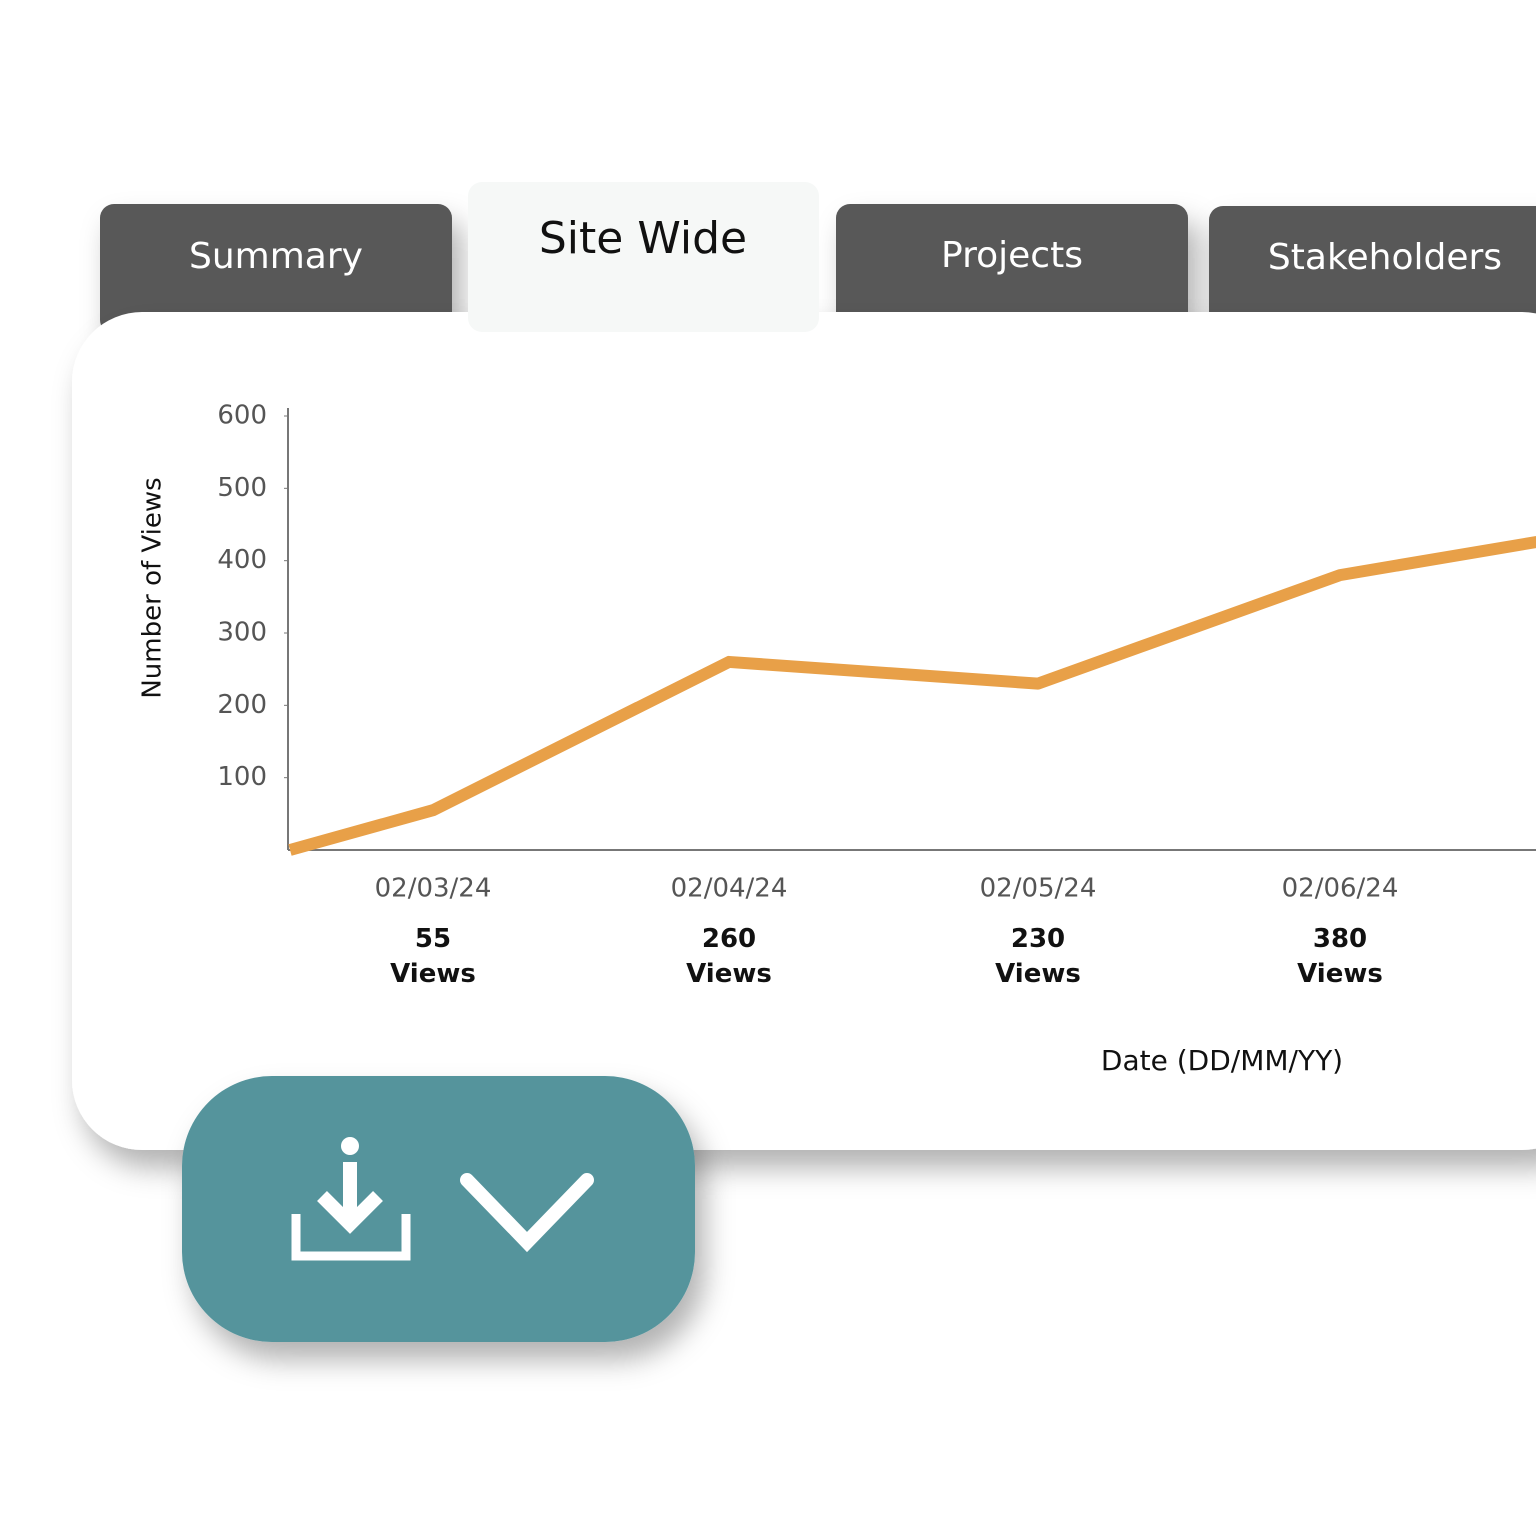 The width and height of the screenshot is (1536, 1536). What do you see at coordinates (242, 488) in the screenshot?
I see `y-tick-label: 500` at bounding box center [242, 488].